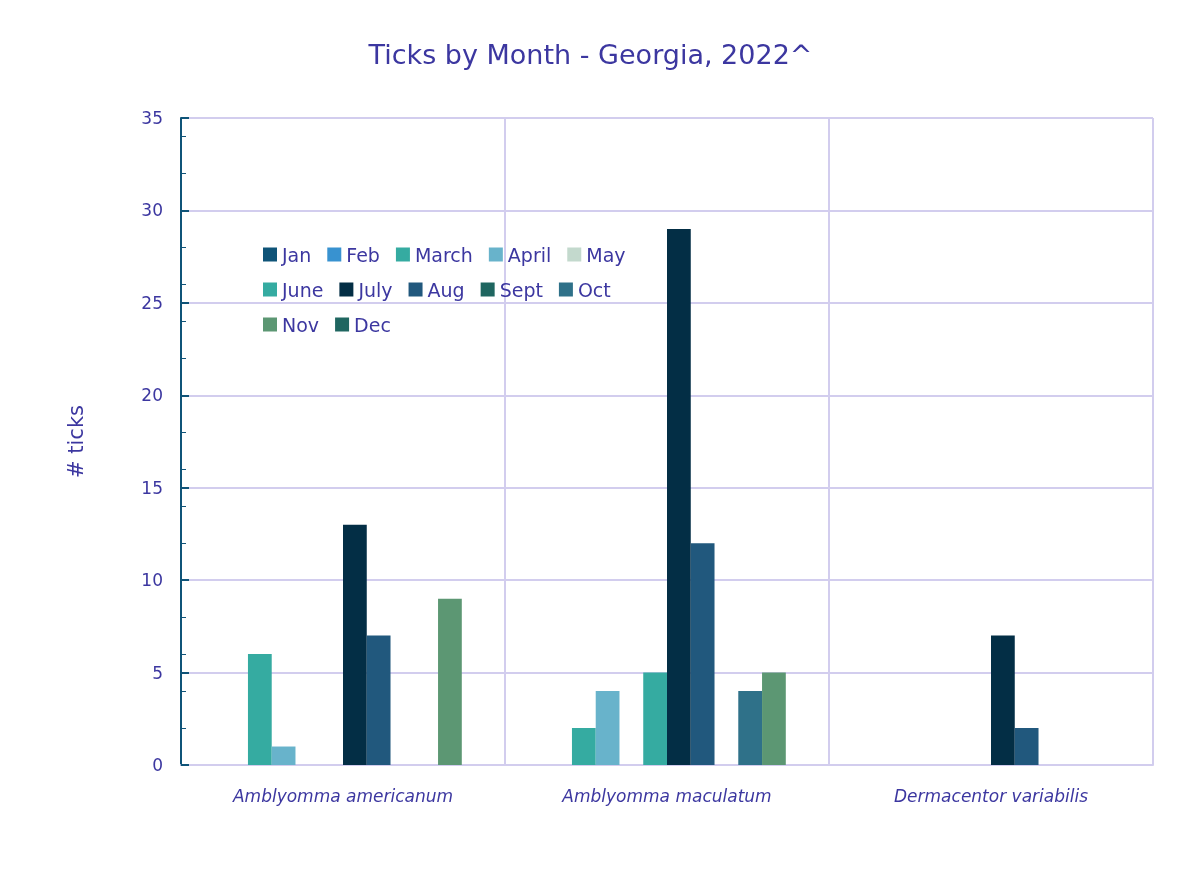 This screenshot has height=893, width=1181. What do you see at coordinates (666, 795) in the screenshot?
I see `x-tick-label: Amblyomma maculatum` at bounding box center [666, 795].